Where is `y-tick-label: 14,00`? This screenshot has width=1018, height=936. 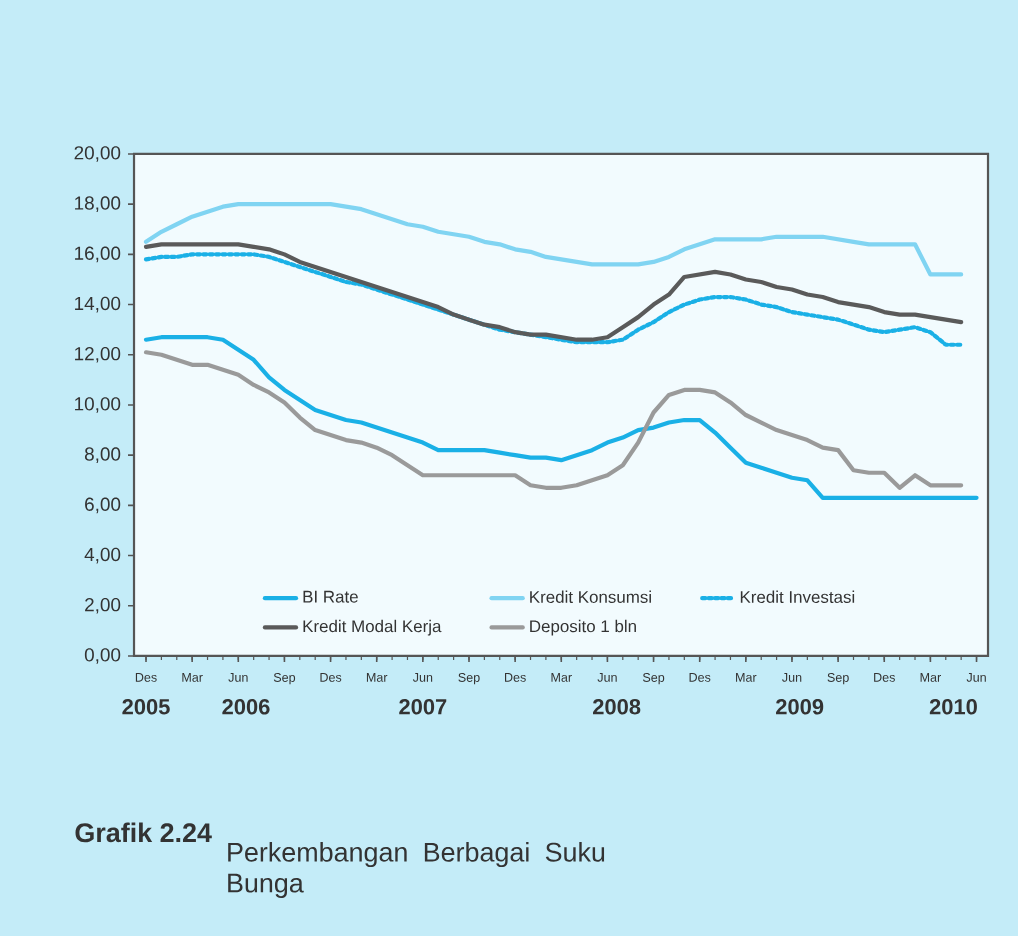 y-tick-label: 14,00 is located at coordinates (98, 304).